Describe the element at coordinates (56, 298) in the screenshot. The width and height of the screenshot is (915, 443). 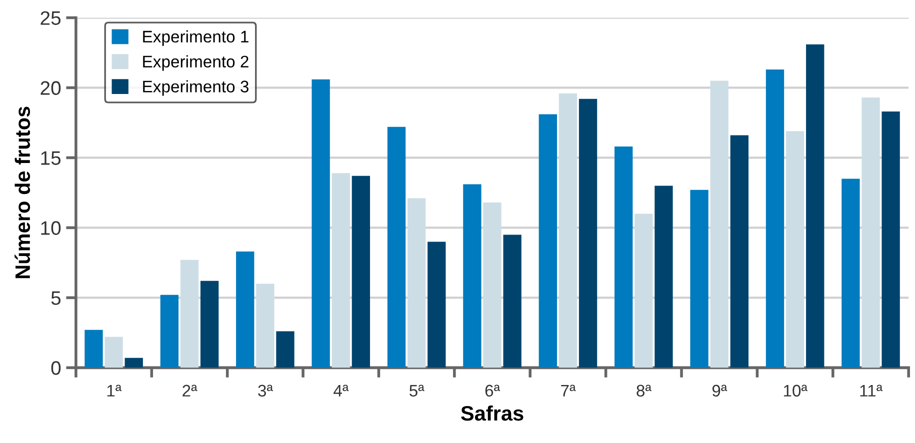
I see `y-tick-label: 5` at that location.